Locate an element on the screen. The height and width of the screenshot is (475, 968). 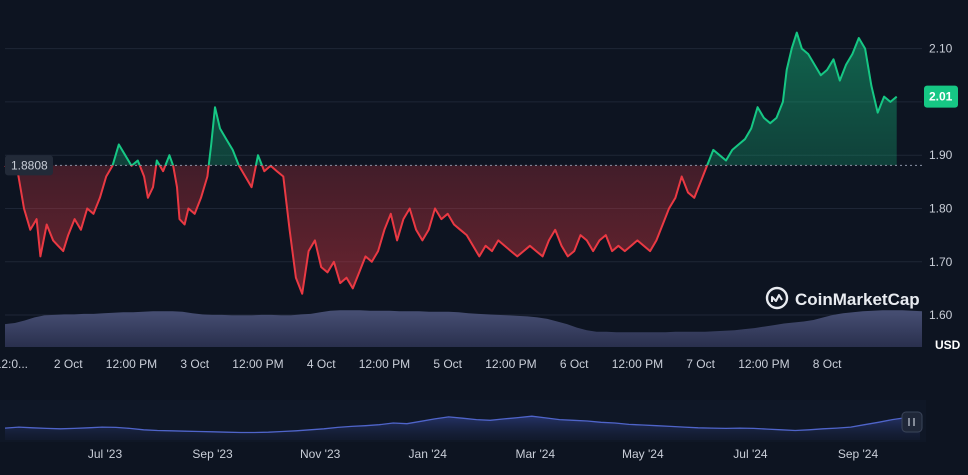
x-tick-label: 6 Oct is located at coordinates (574, 364).